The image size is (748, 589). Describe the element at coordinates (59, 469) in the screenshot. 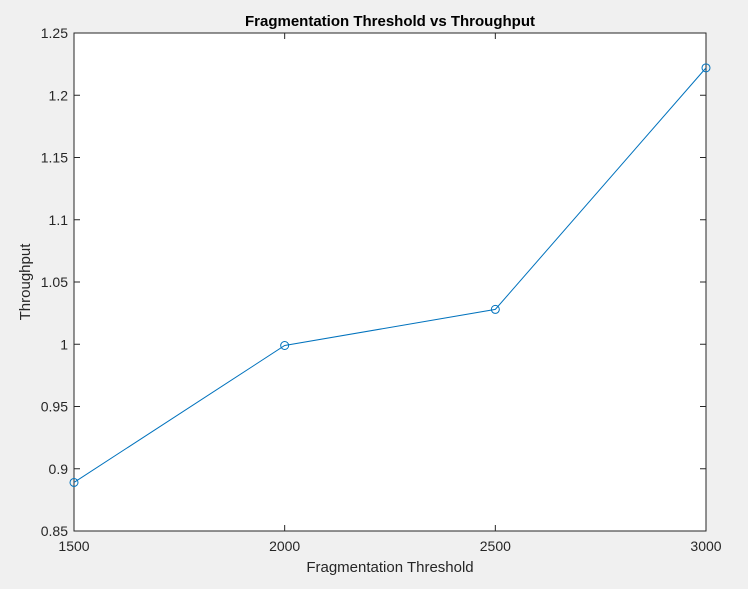

I see `y-tick-label: 0.9` at that location.